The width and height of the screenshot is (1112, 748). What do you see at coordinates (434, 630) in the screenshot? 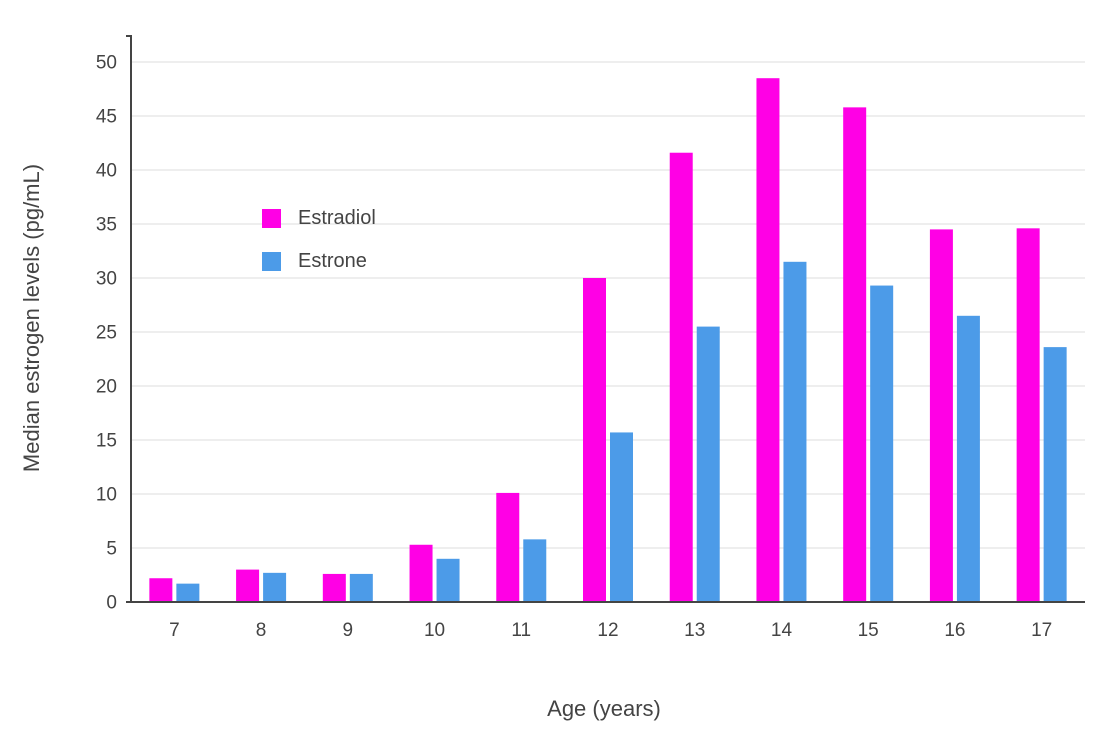
I see `x-tick-label: 10` at bounding box center [434, 630].